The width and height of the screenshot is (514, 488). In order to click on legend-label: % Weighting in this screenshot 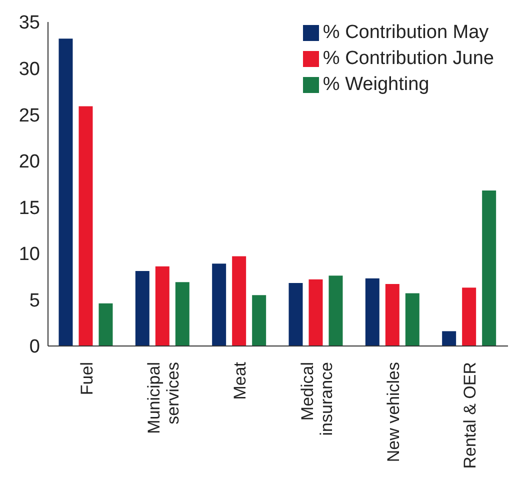, I will do `click(376, 84)`.